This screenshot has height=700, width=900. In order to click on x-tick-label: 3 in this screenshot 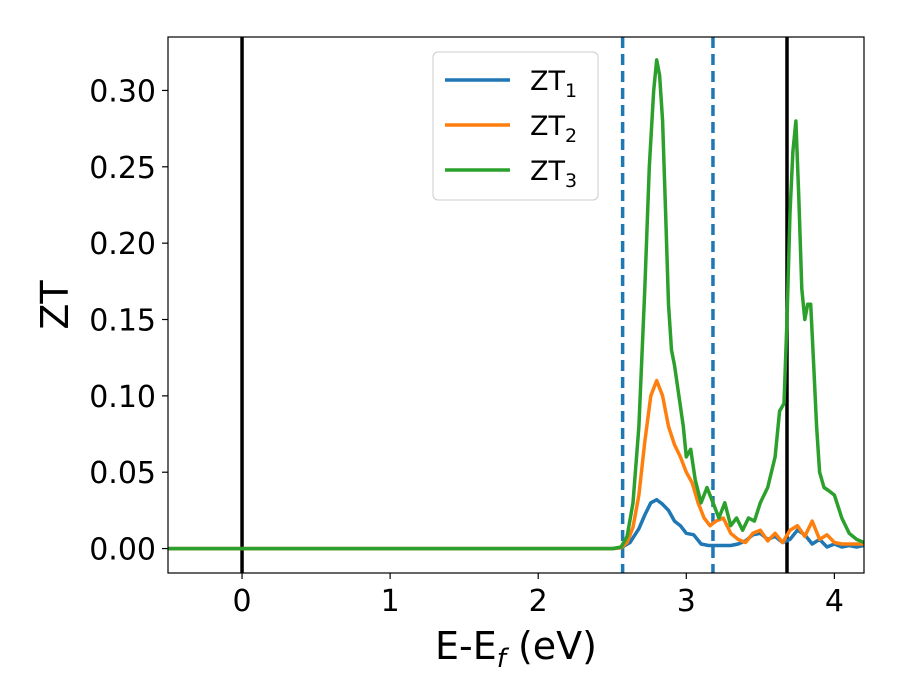, I will do `click(686, 601)`.